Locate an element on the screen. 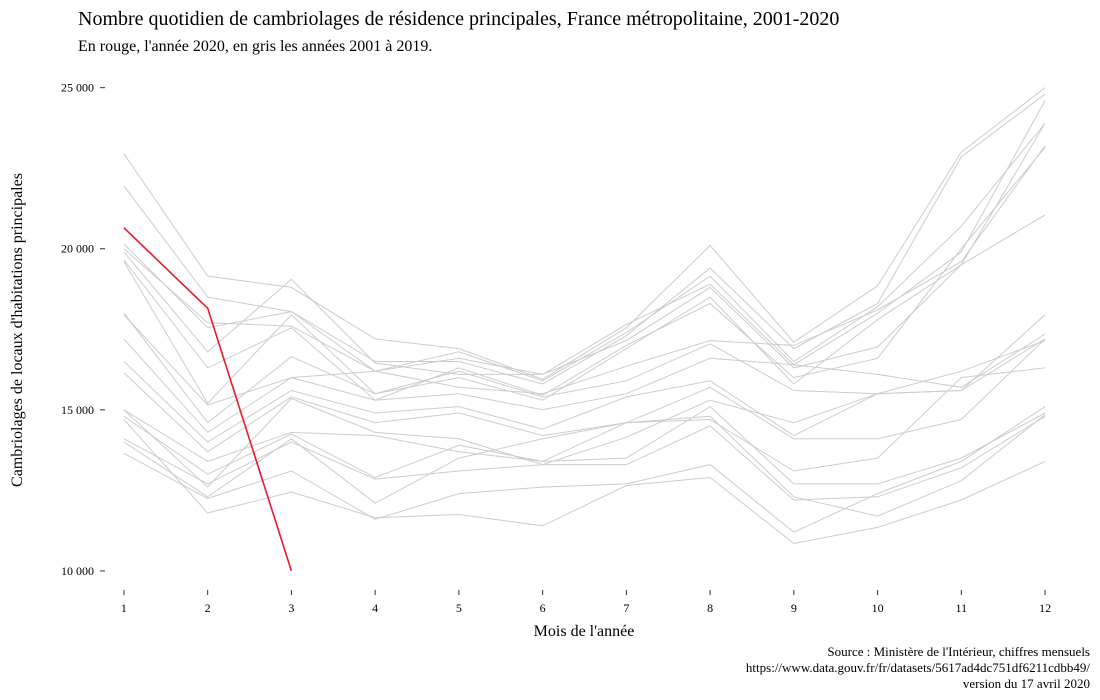 This screenshot has height=700, width=1100. x-tick-label: 9 is located at coordinates (794, 608).